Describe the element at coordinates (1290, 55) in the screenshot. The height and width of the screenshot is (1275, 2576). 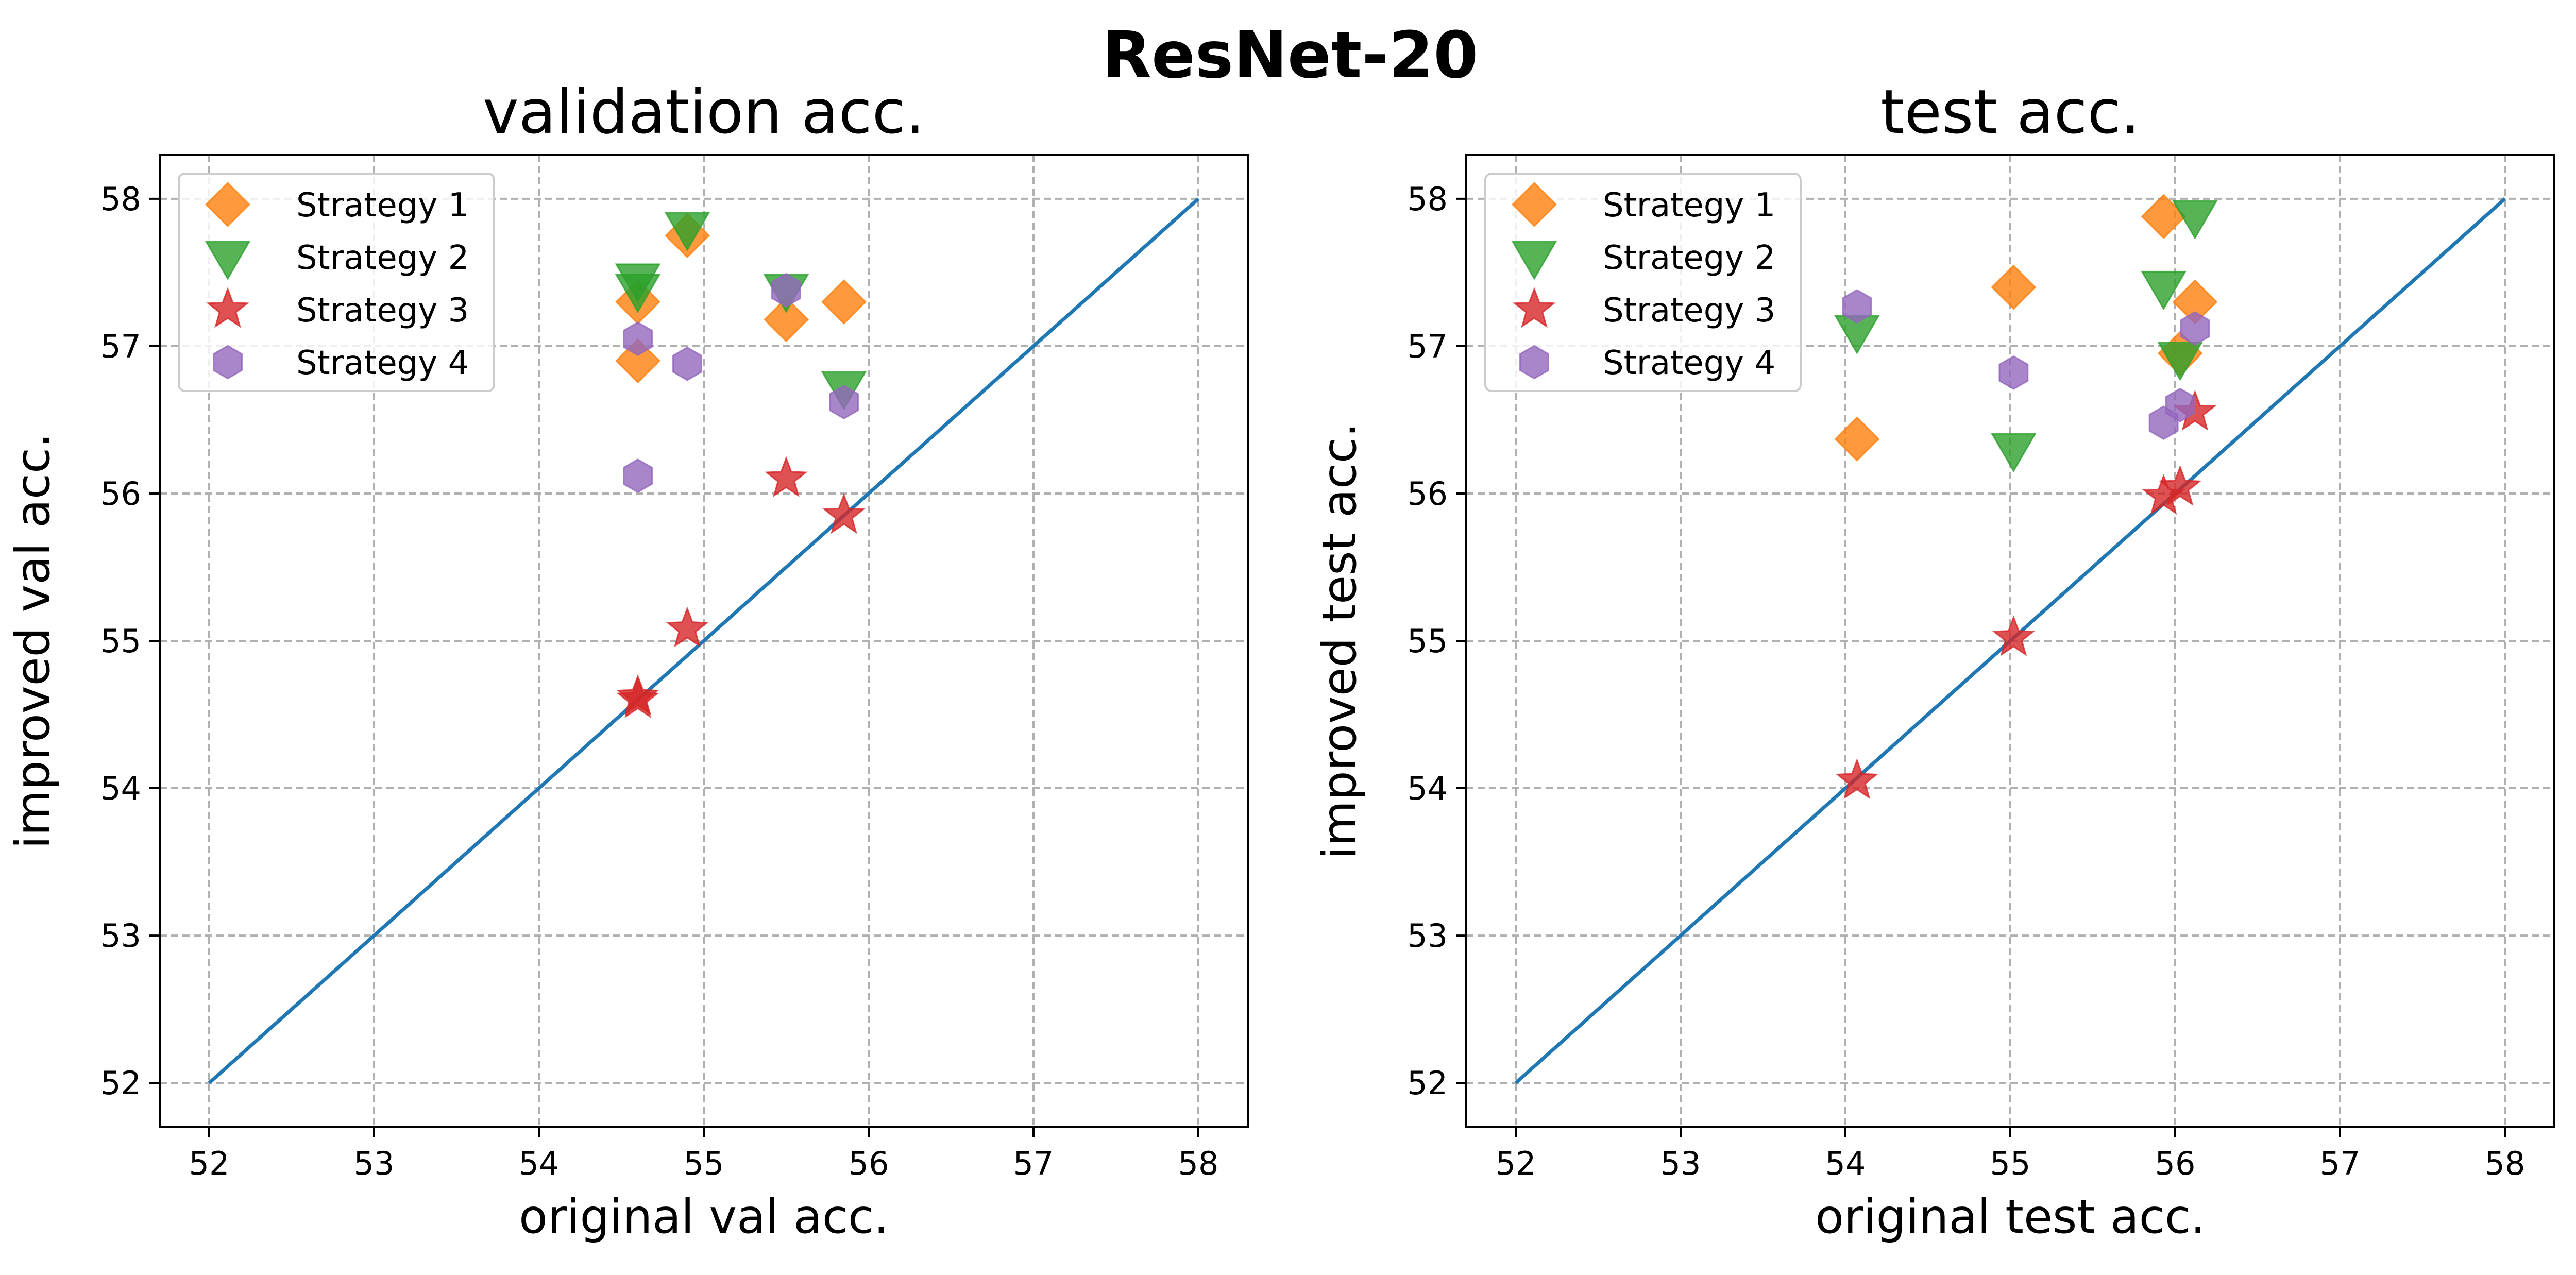
I see `figure-suptitle: ResNet-20` at that location.